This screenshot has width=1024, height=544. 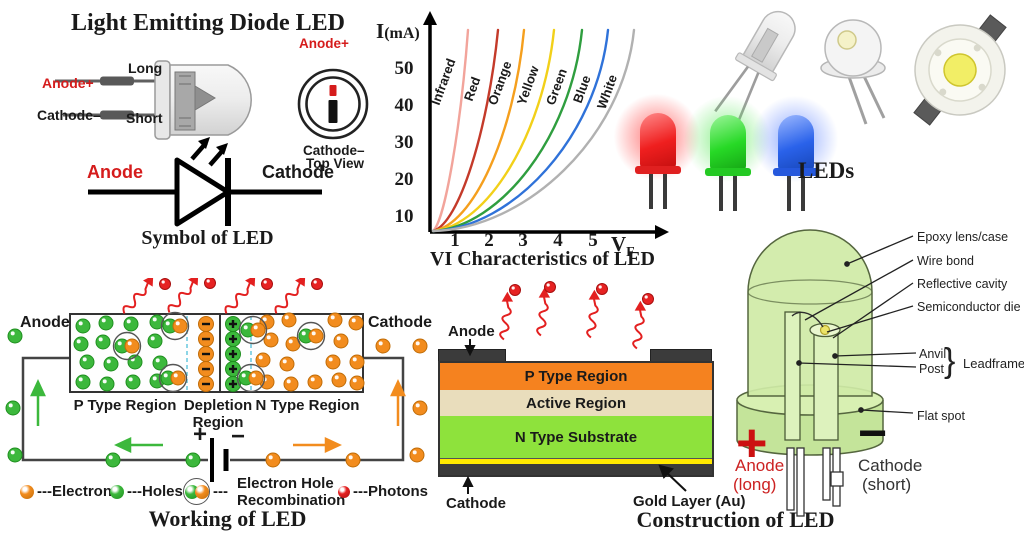 I want to click on light-emission-arrows, so click(x=209, y=152).